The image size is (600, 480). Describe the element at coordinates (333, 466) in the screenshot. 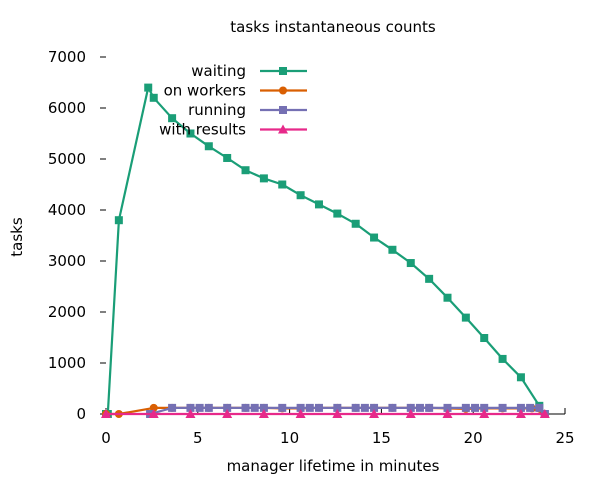

I see `x-axis-label: manager lifetime in minutes` at that location.